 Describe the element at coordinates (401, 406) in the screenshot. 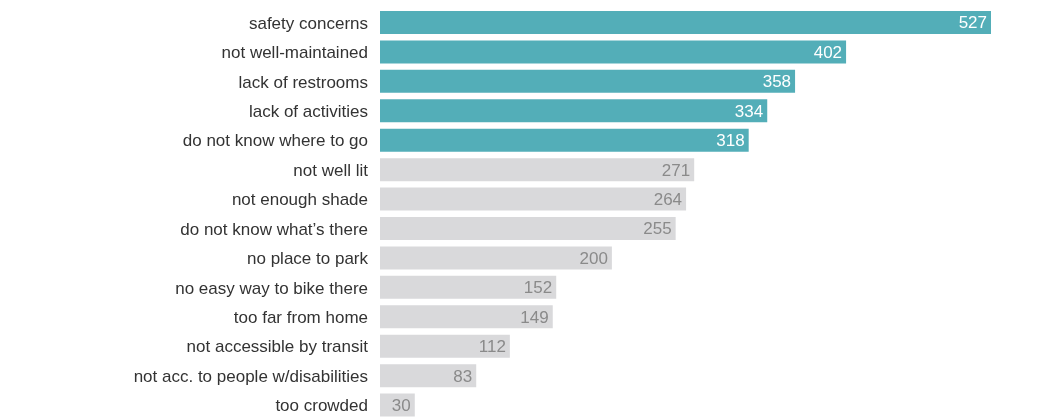

I see `data-label: 30` at that location.